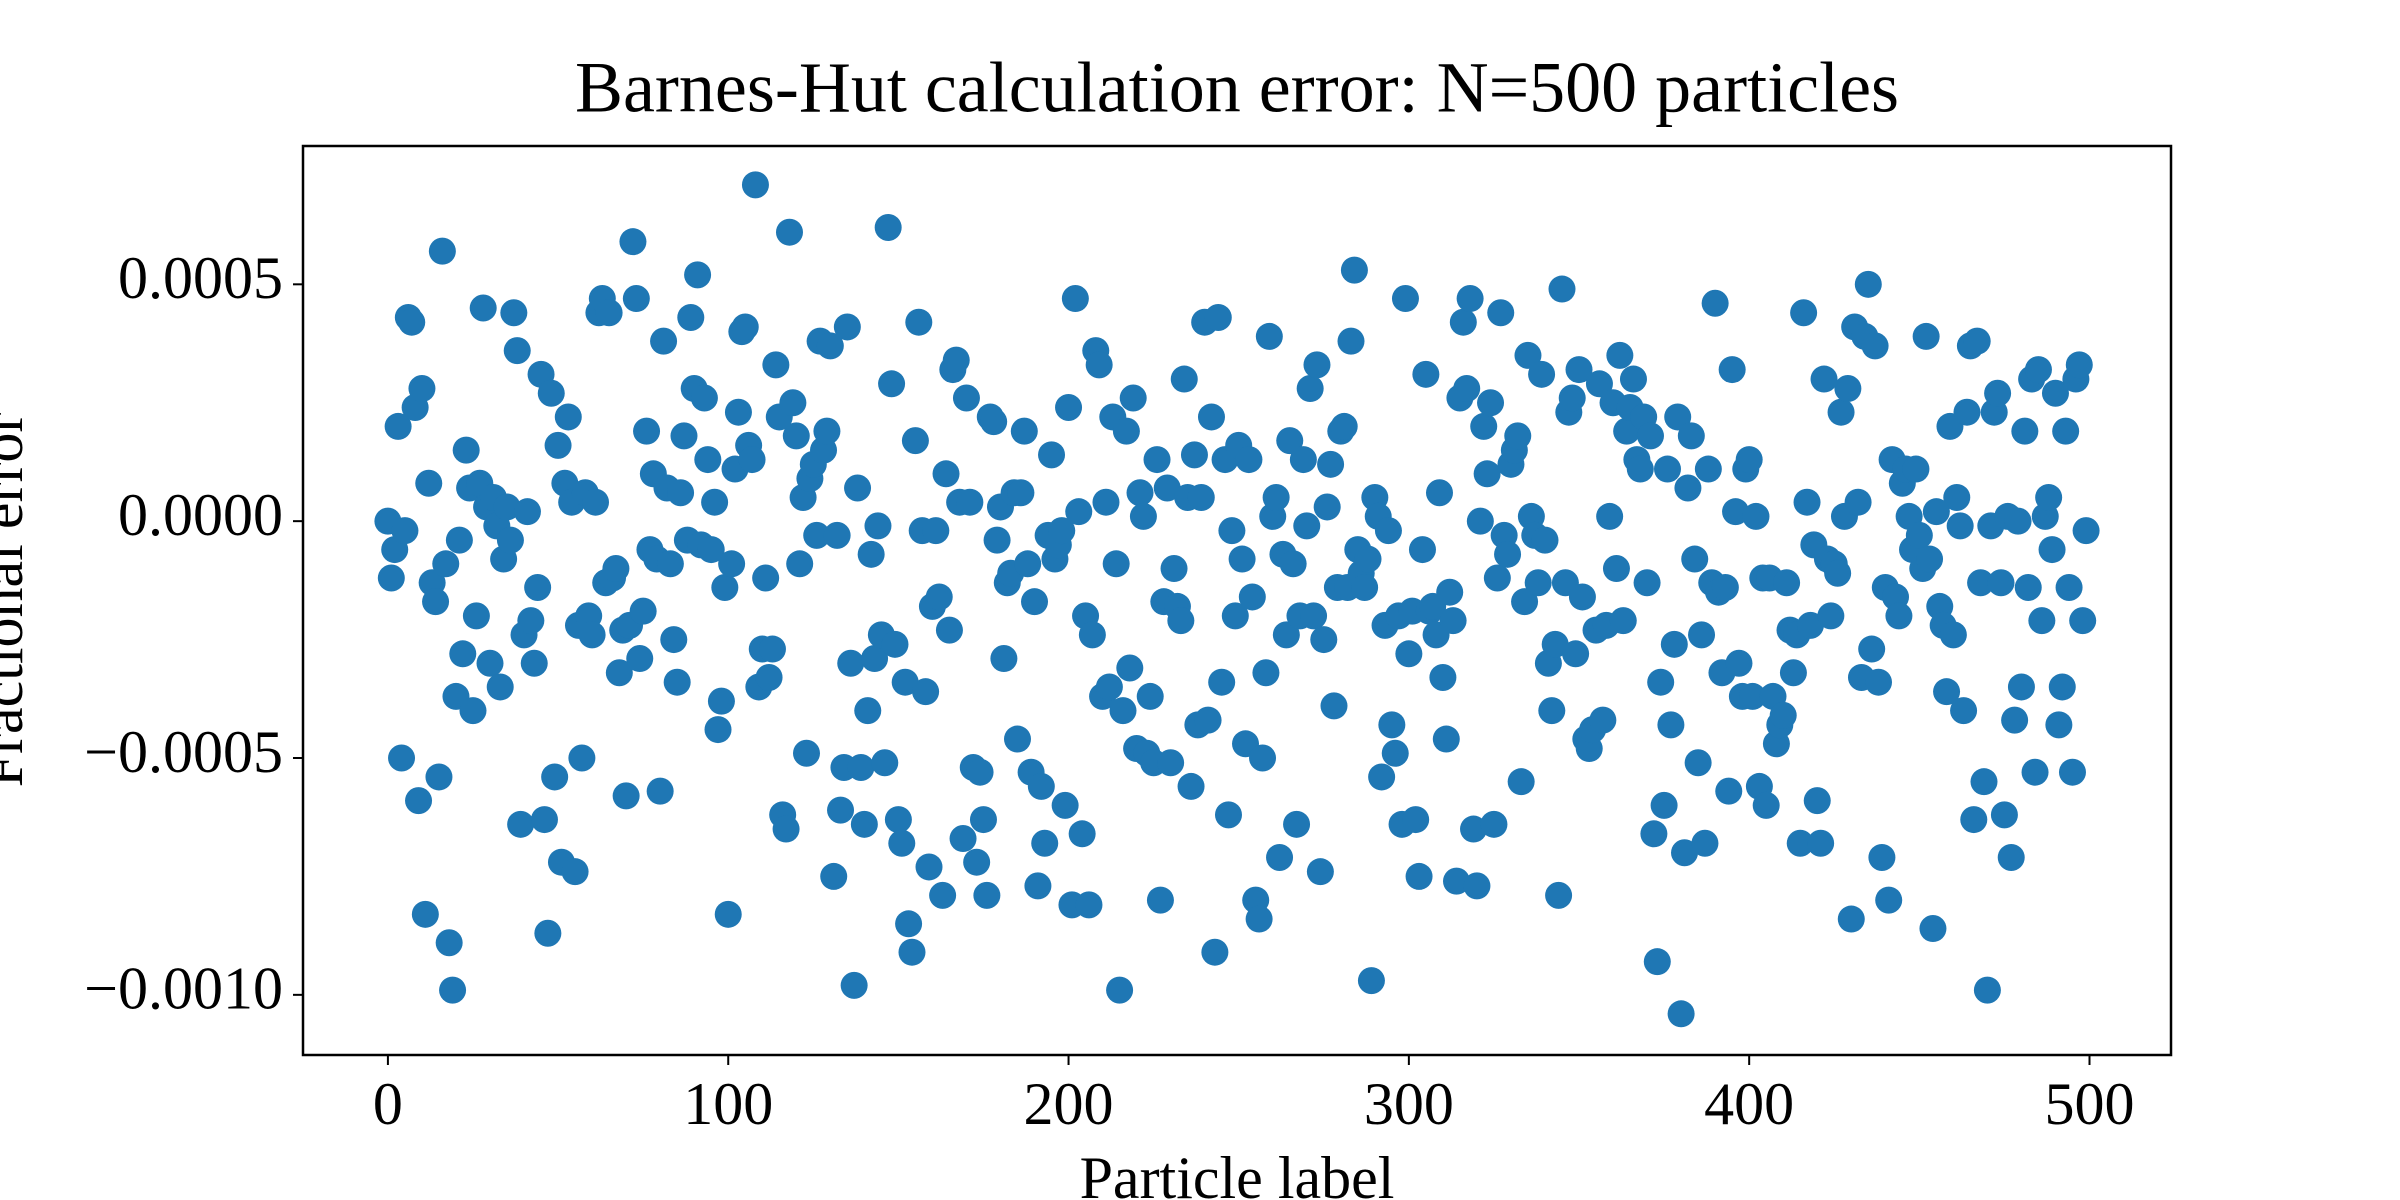 This screenshot has width=2400, height=1200. Describe the element at coordinates (200, 515) in the screenshot. I see `y-tick-label: 0.0000` at that location.